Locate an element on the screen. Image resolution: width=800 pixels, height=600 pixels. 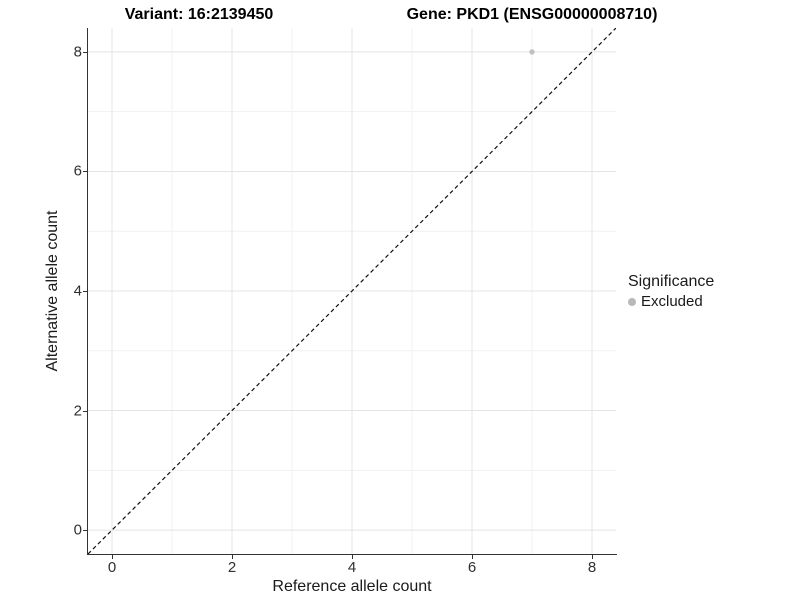
y-tick-label: 4 is located at coordinates (77, 291).